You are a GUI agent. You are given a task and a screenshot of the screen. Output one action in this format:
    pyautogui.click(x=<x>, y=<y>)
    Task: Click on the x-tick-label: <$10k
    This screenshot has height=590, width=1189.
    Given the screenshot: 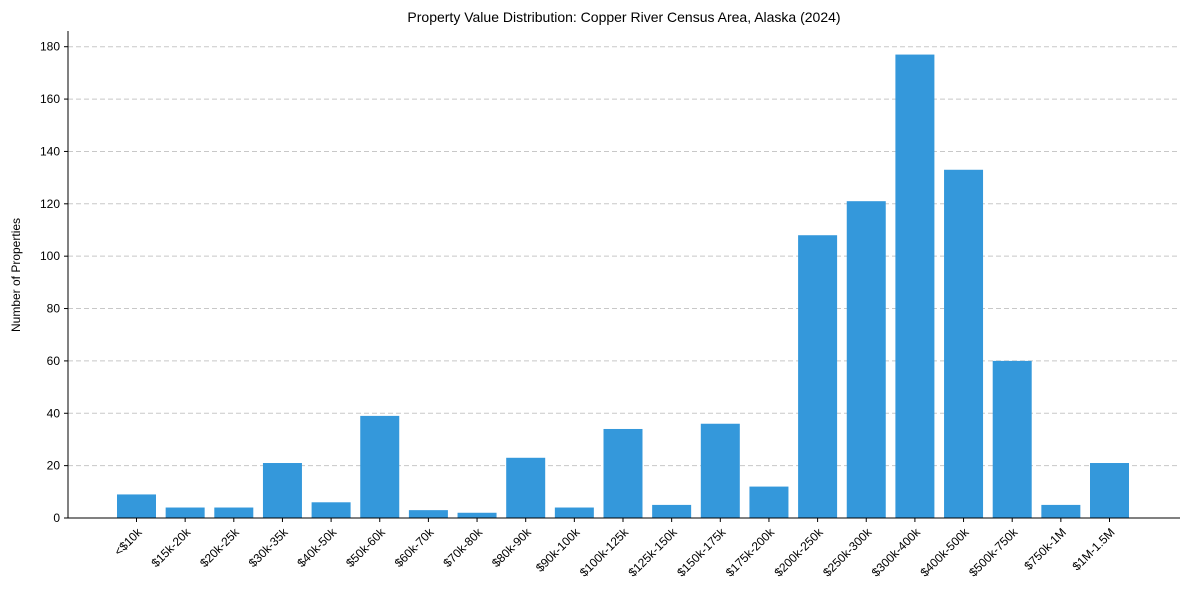 What is the action you would take?
    pyautogui.click(x=128, y=542)
    